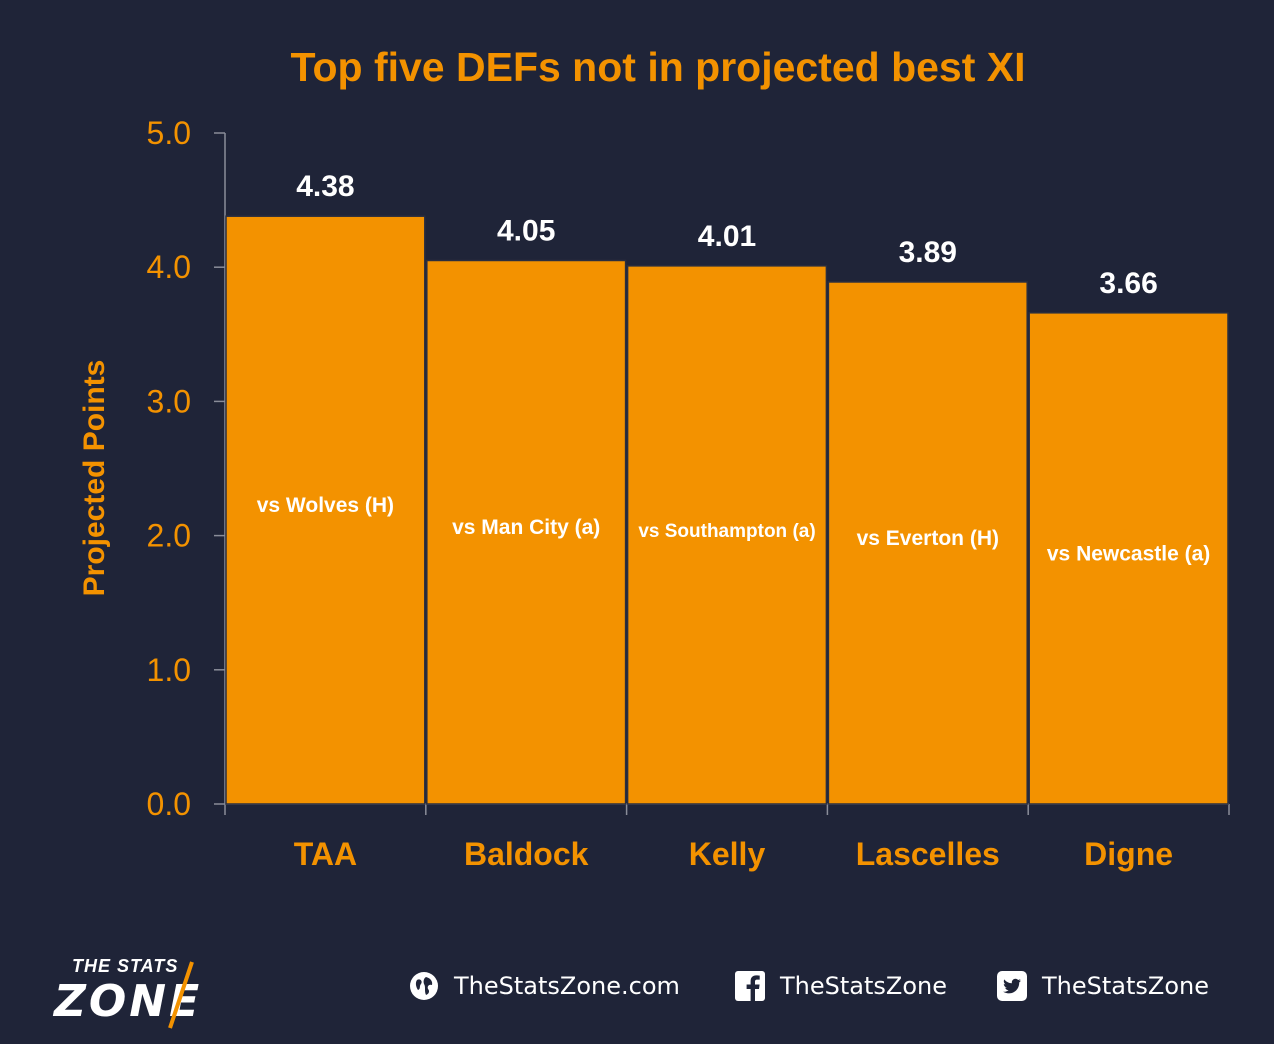 Image resolution: width=1278 pixels, height=1049 pixels. What do you see at coordinates (94, 478) in the screenshot?
I see `y-axis-label: Projected Points` at bounding box center [94, 478].